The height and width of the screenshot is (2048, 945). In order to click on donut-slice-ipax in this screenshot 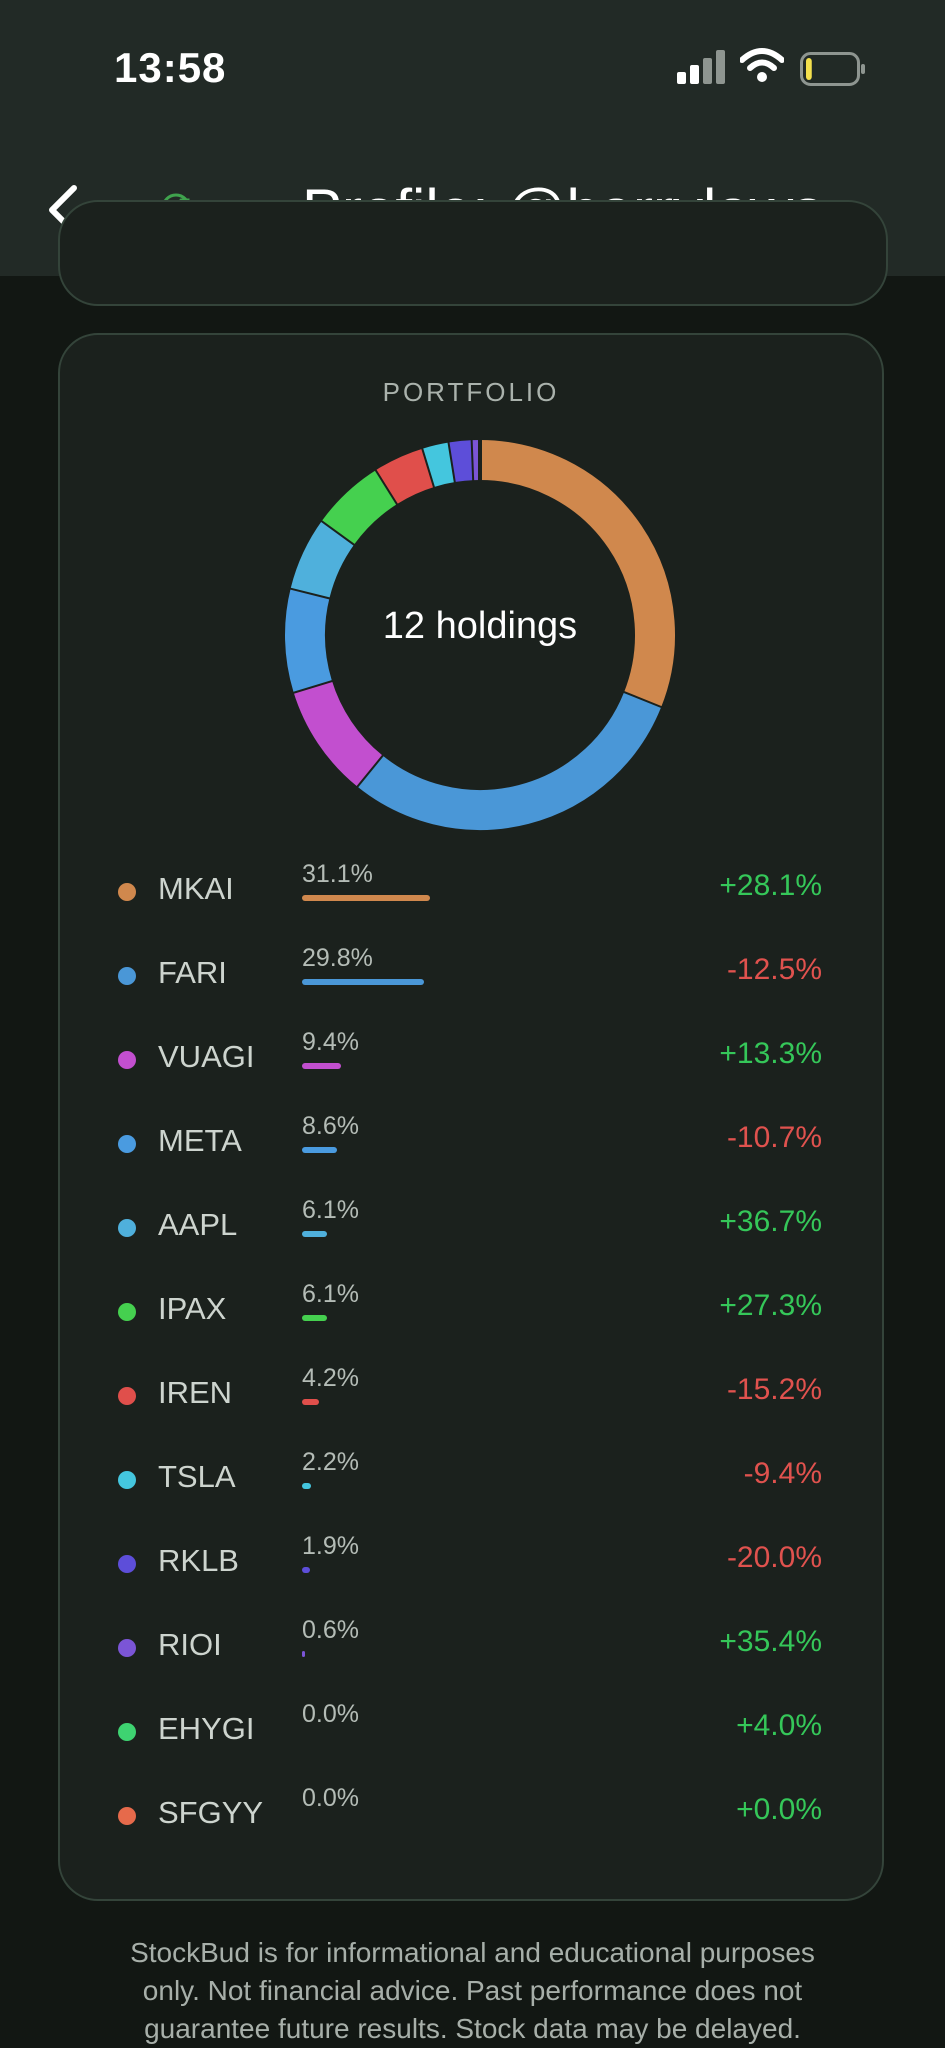, I will do `click(360, 507)`.